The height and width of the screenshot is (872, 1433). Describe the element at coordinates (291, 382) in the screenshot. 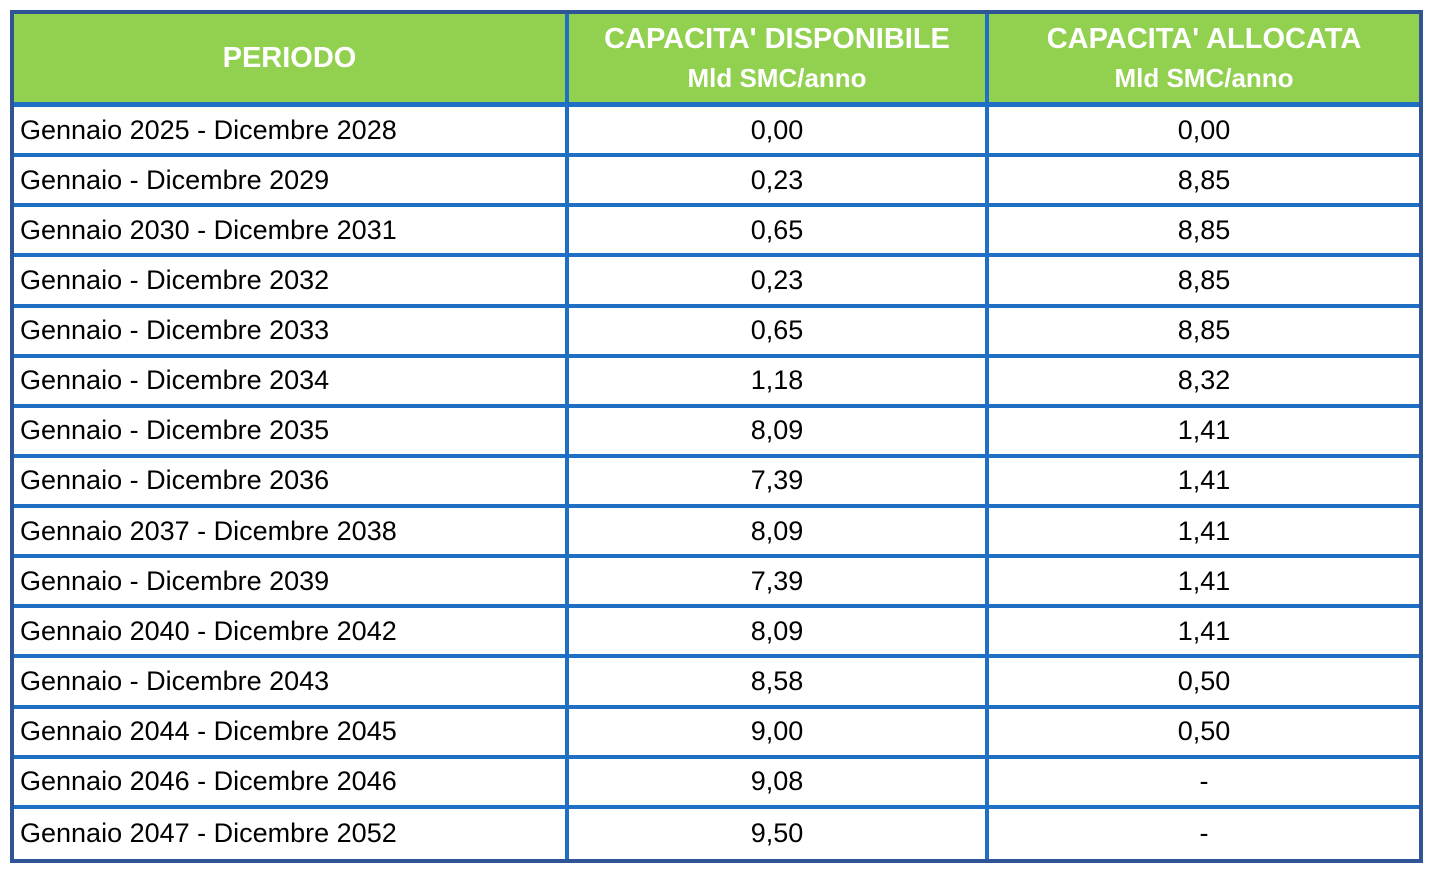

I see `cell-periodo: Gennaio - Dicembre 2034` at that location.